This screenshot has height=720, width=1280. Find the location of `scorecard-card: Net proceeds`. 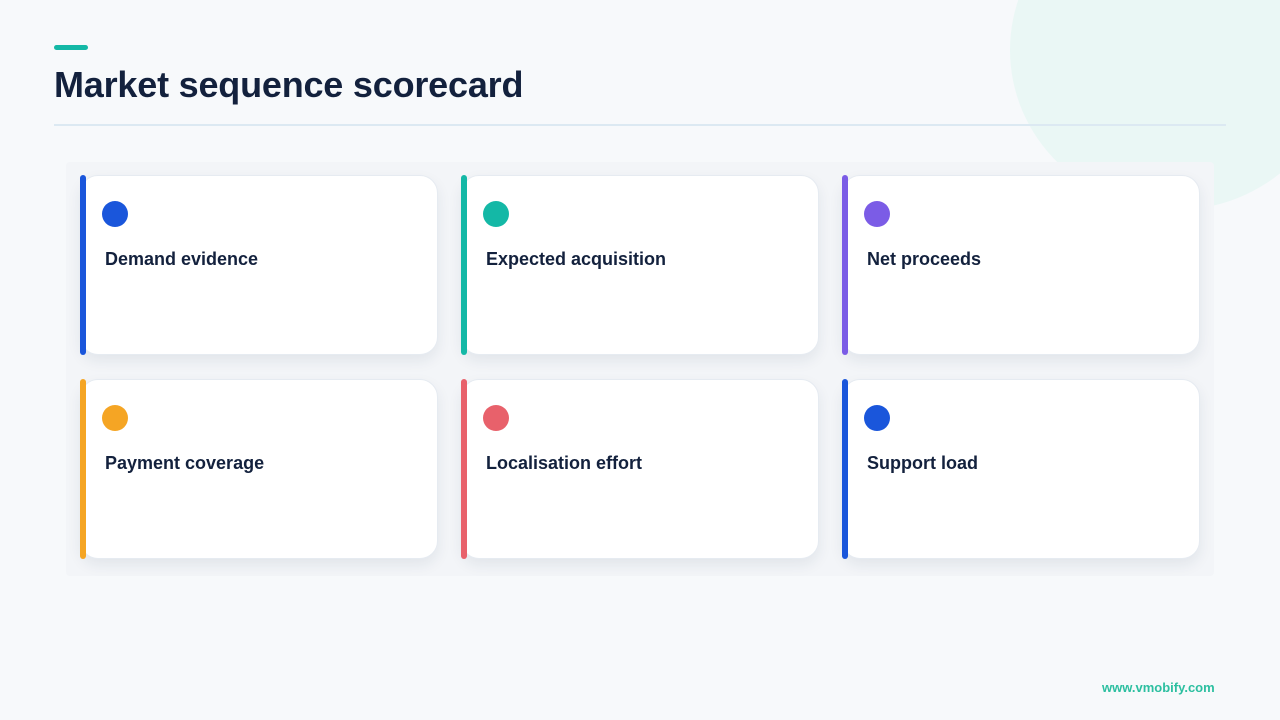

scorecard-card: Net proceeds is located at coordinates (1021, 265).